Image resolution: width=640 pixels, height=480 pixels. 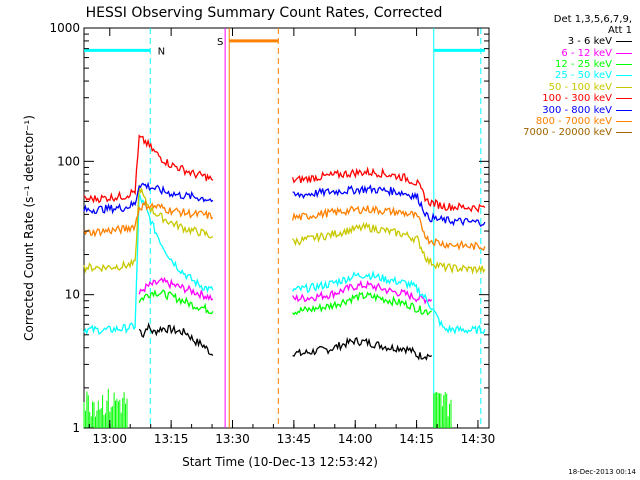 I want to click on y-tick-label-2: 100, so click(x=68, y=161).